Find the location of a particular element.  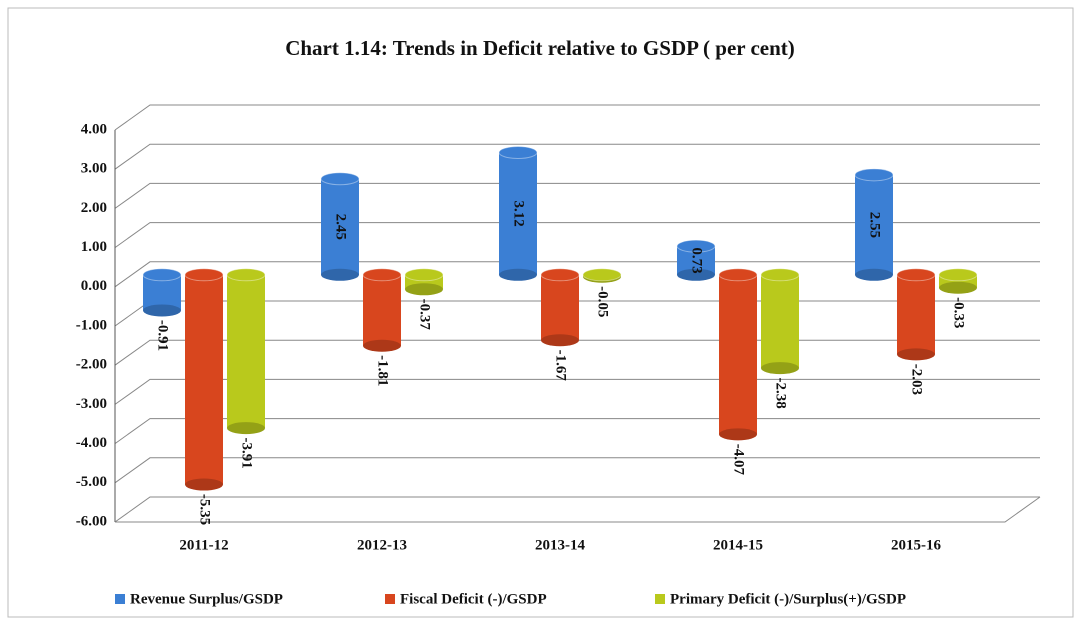

y-tick-label: 1.00 is located at coordinates (94, 247).